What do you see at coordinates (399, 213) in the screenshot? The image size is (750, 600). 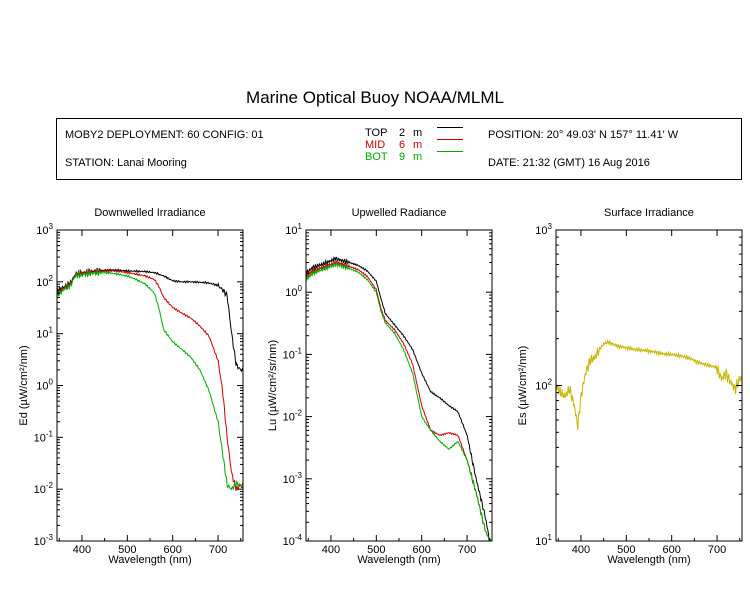 I see `chart-title: Upwelled Radiance` at bounding box center [399, 213].